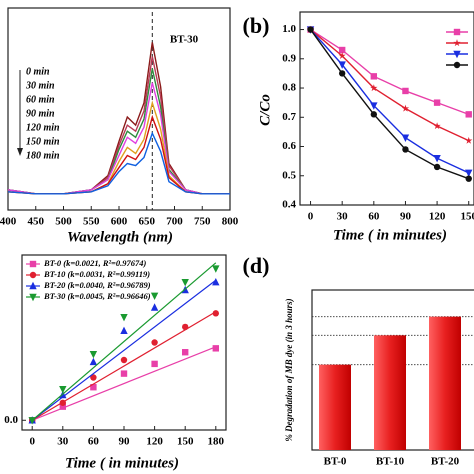 The height and width of the screenshot is (474, 474). I want to click on legend-label: 180 min, so click(43, 155).